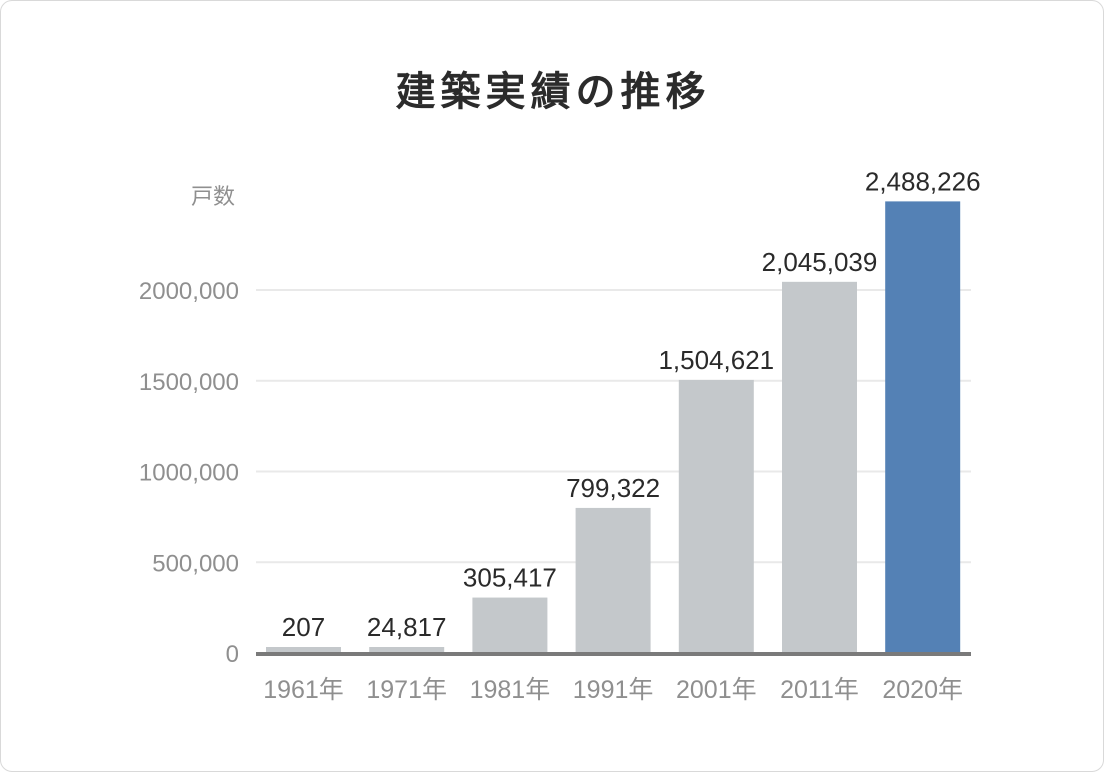 This screenshot has width=1104, height=772. What do you see at coordinates (232, 654) in the screenshot?
I see `y-tick-label: 0` at bounding box center [232, 654].